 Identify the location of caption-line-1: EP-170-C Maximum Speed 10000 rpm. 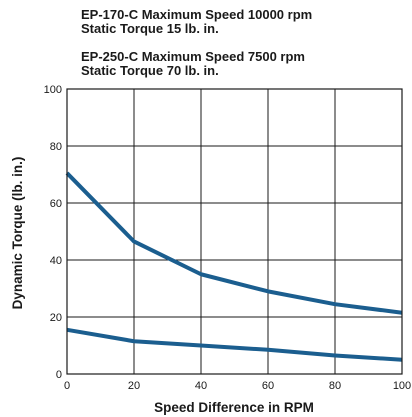
(196, 14).